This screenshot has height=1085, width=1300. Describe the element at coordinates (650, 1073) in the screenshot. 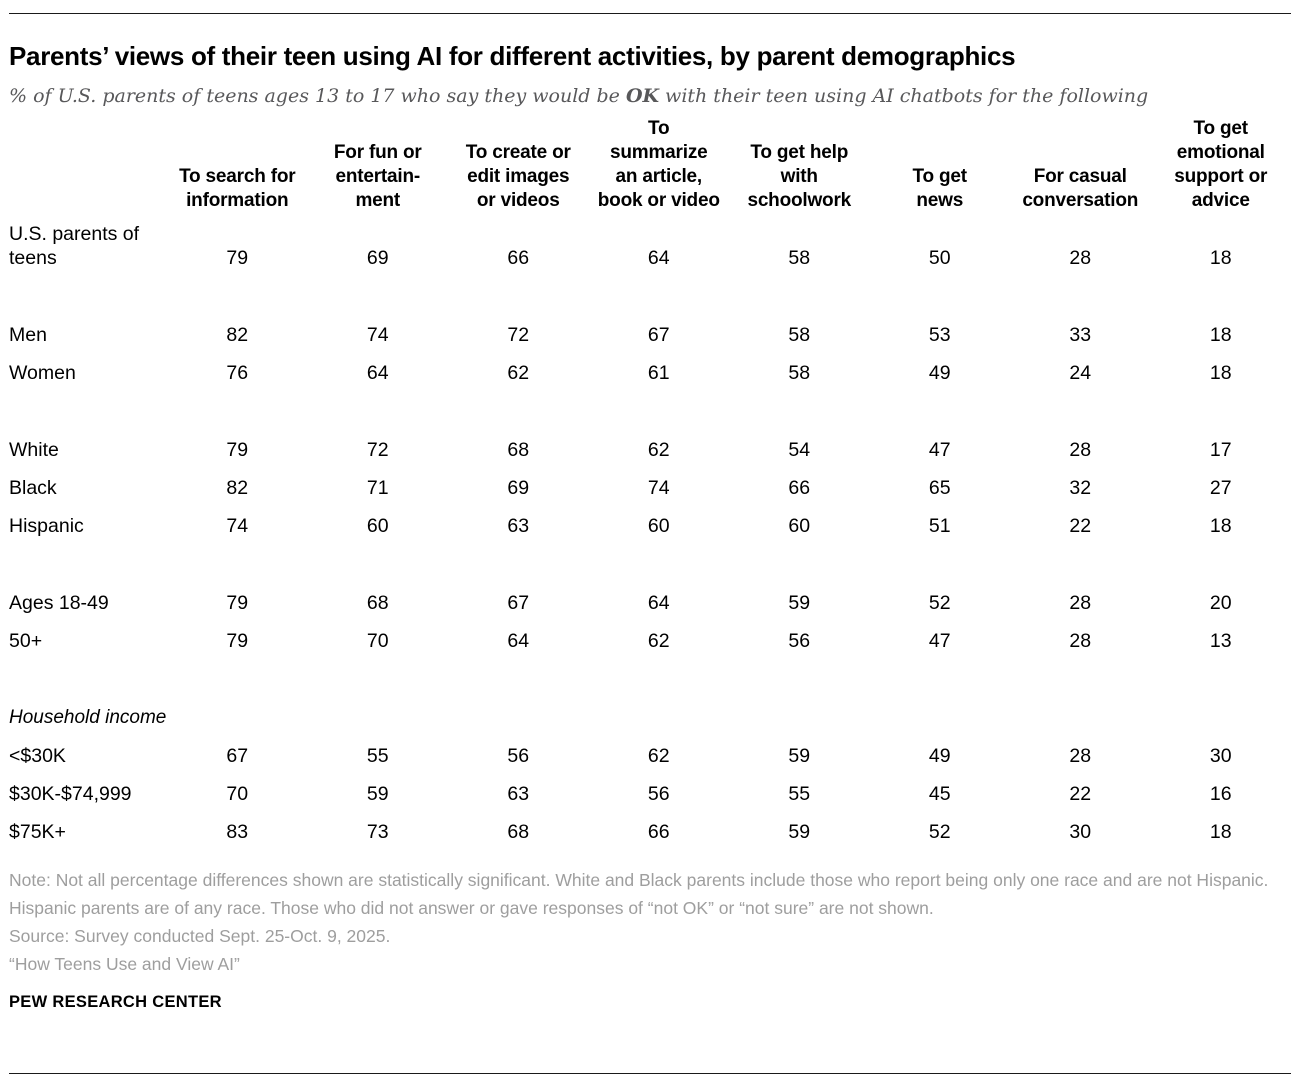

I see `bottom-rule` at that location.